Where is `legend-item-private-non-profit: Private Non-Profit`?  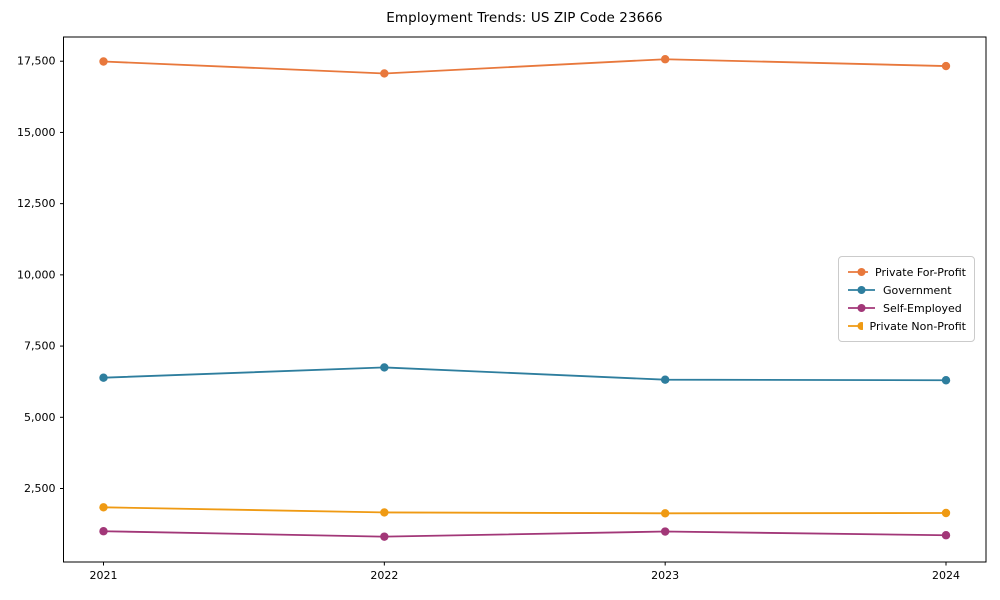 legend-item-private-non-profit: Private Non-Profit is located at coordinates (906, 326).